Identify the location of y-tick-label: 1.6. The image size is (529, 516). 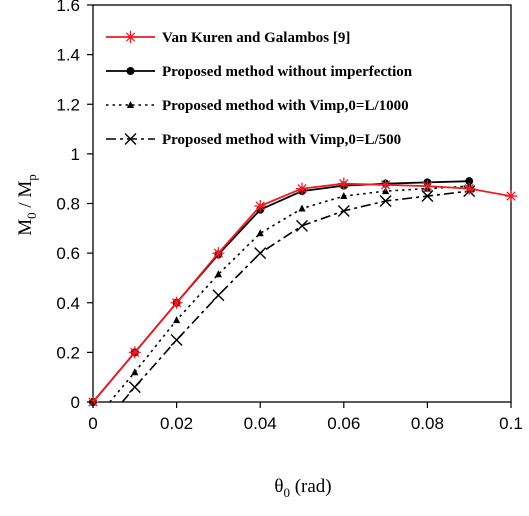
(68, 7).